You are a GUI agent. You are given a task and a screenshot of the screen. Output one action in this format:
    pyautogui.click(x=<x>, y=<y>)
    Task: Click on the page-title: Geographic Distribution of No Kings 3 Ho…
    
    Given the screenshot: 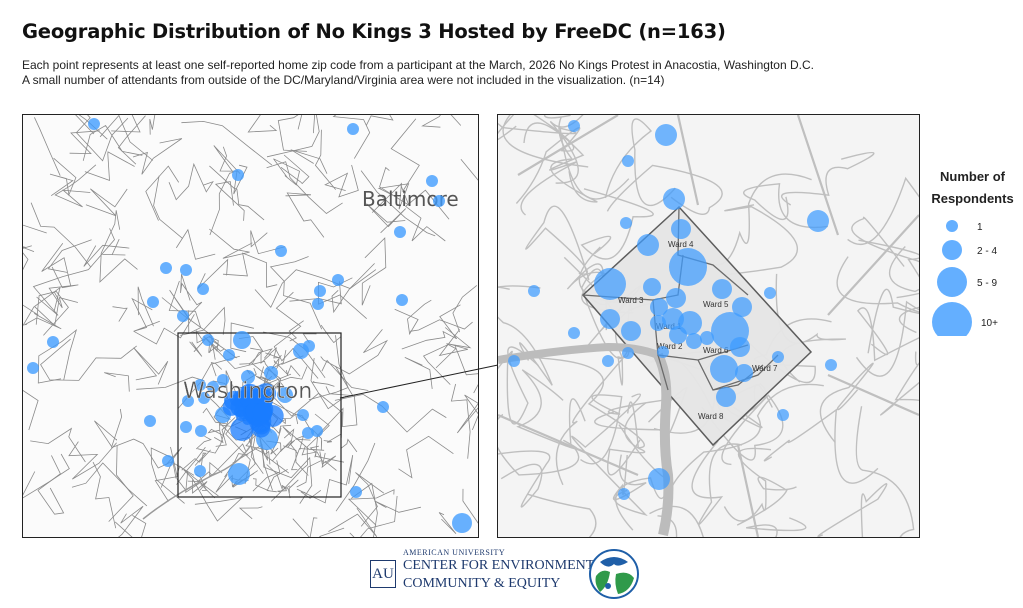 What is the action you would take?
    pyautogui.click(x=374, y=31)
    